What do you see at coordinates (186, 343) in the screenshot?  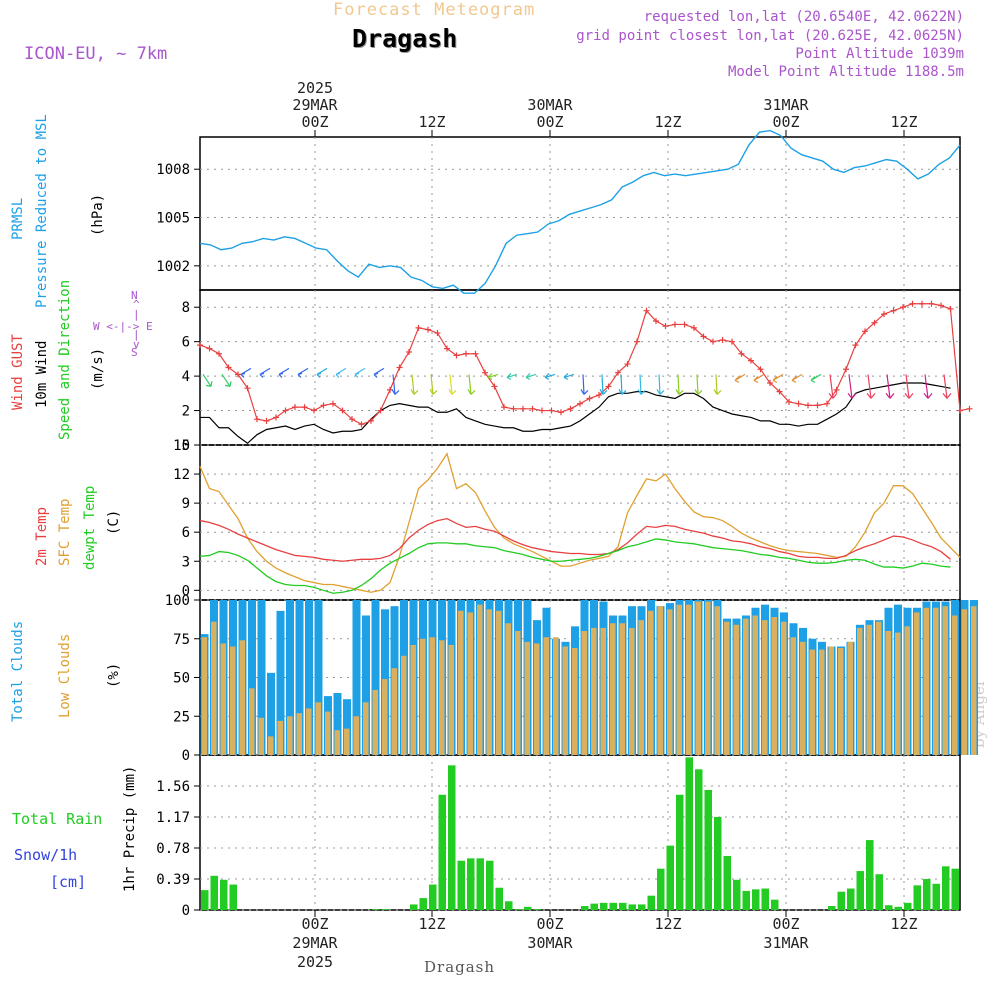 I see `y-tick-label: 6` at bounding box center [186, 343].